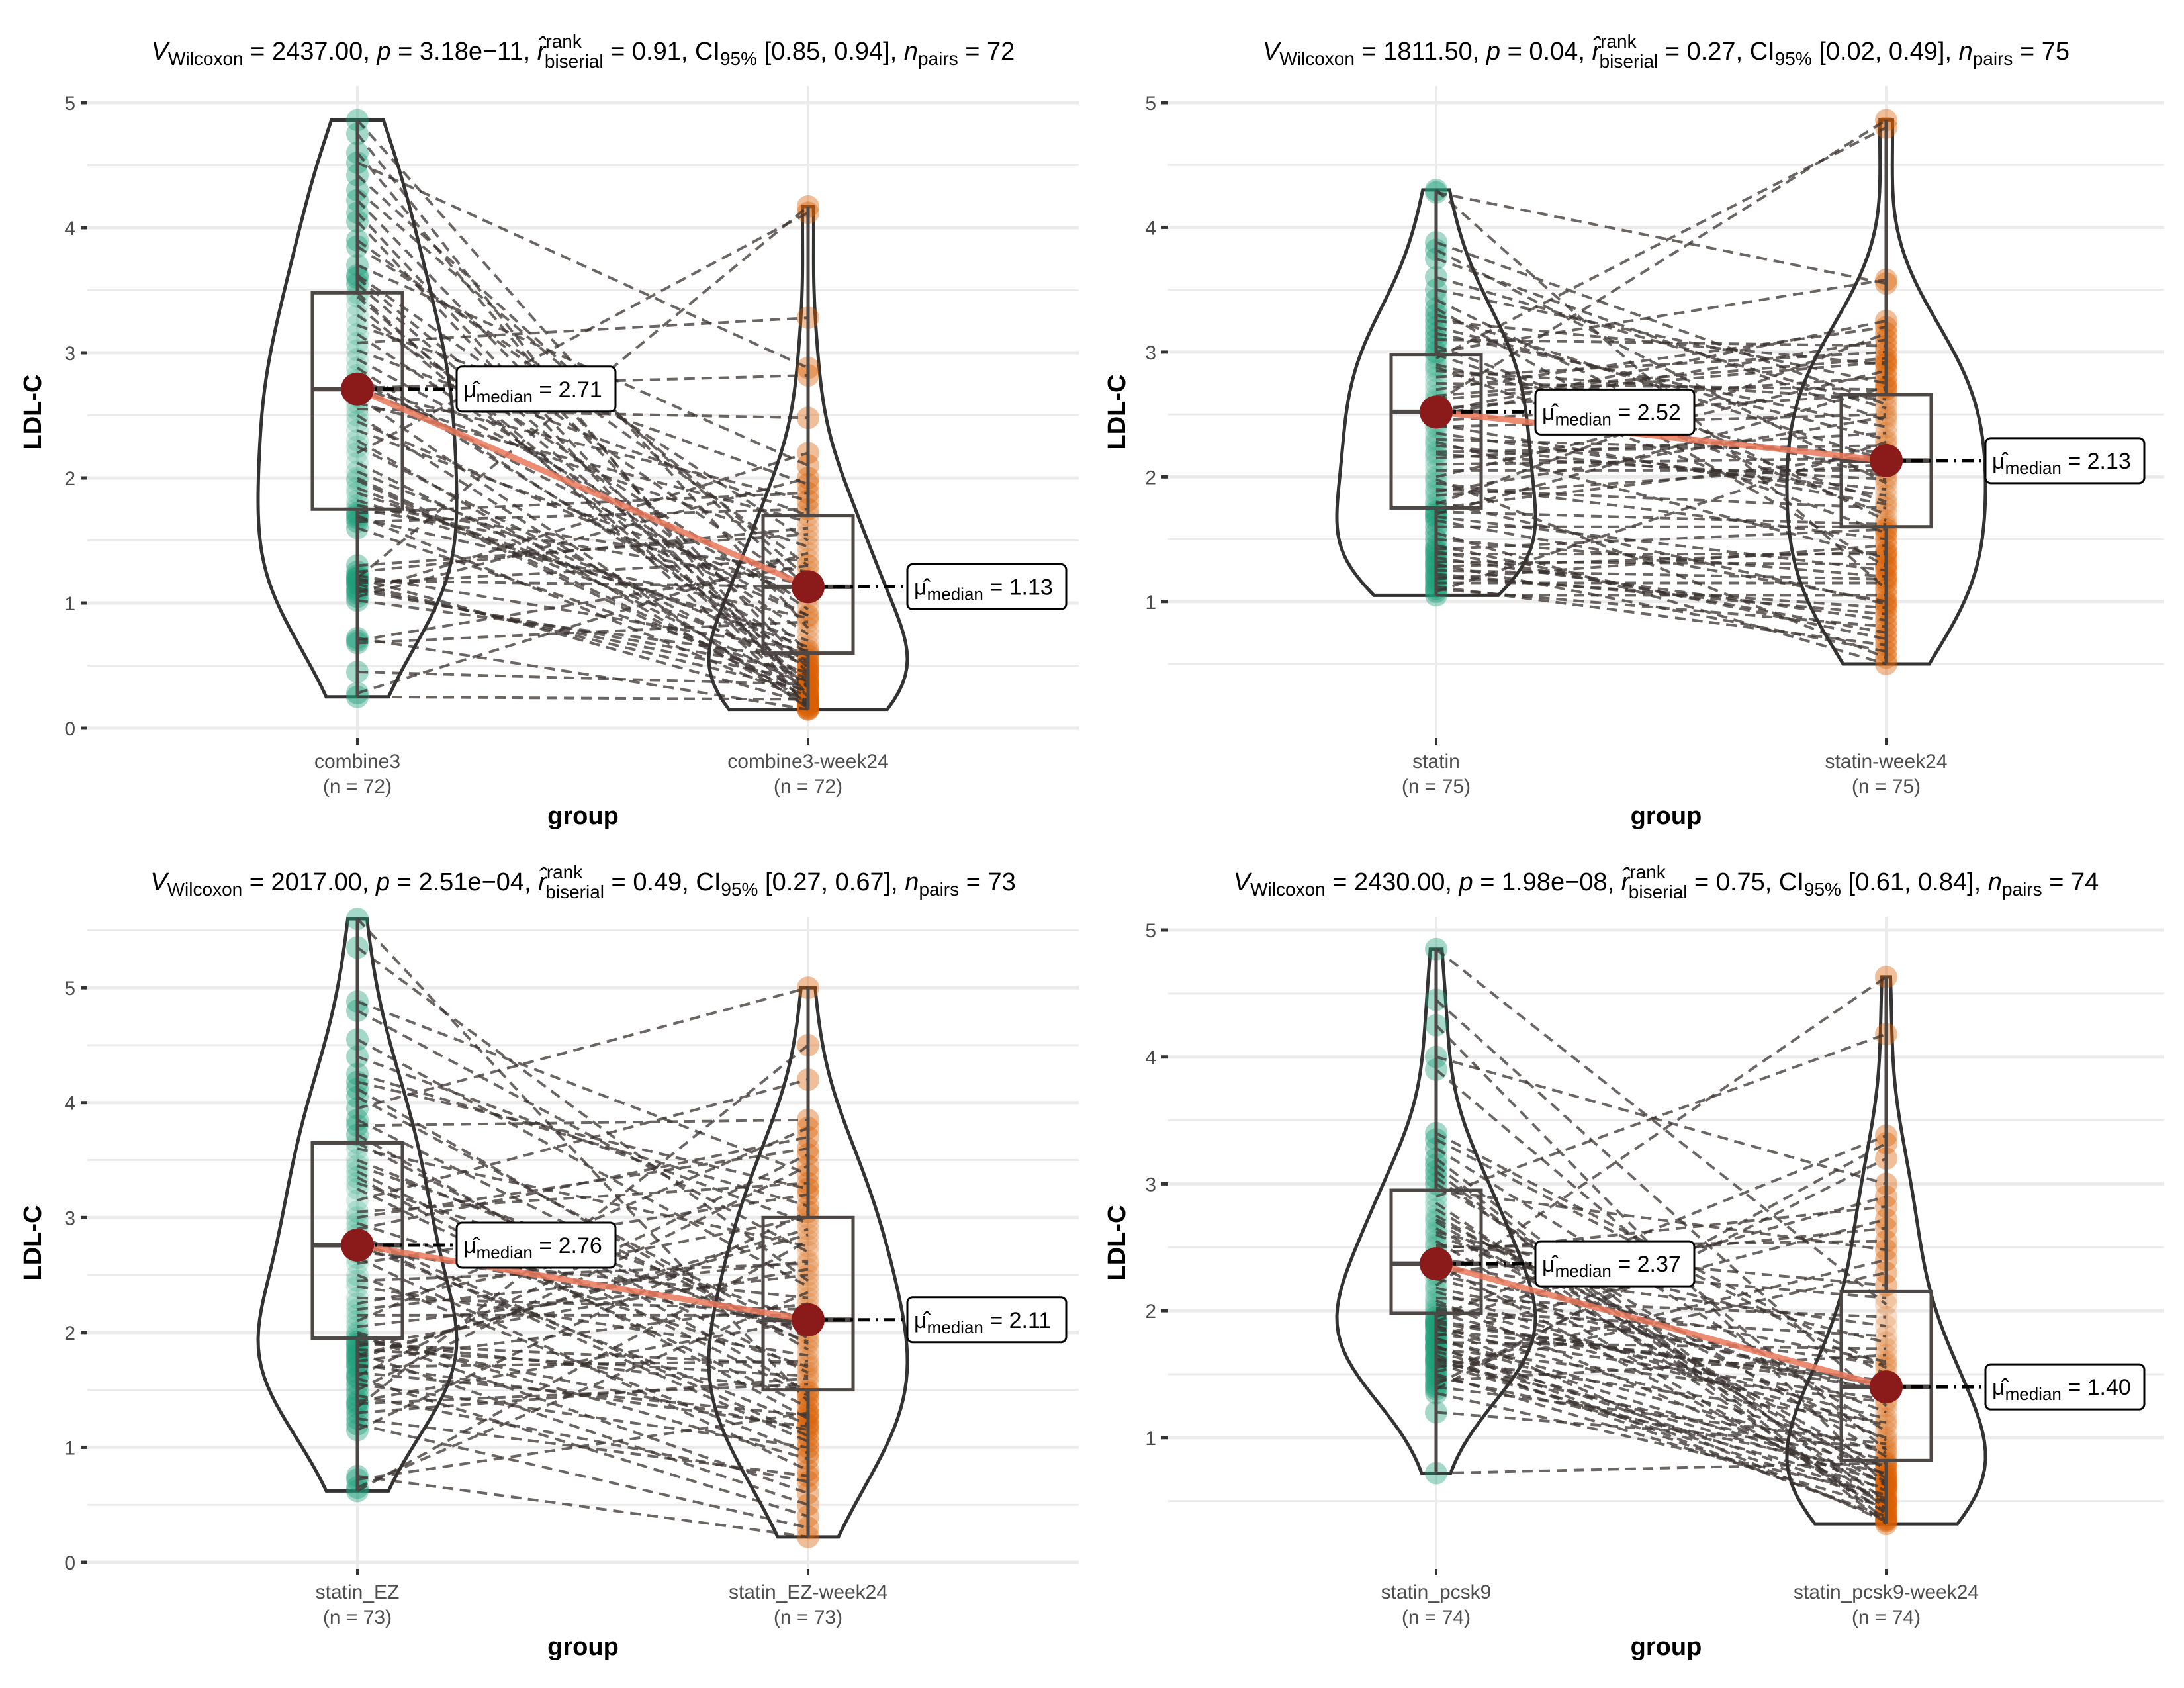 The width and height of the screenshot is (2184, 1688). I want to click on median-label-text: μ̂median = 2.13, so click(2061, 463).